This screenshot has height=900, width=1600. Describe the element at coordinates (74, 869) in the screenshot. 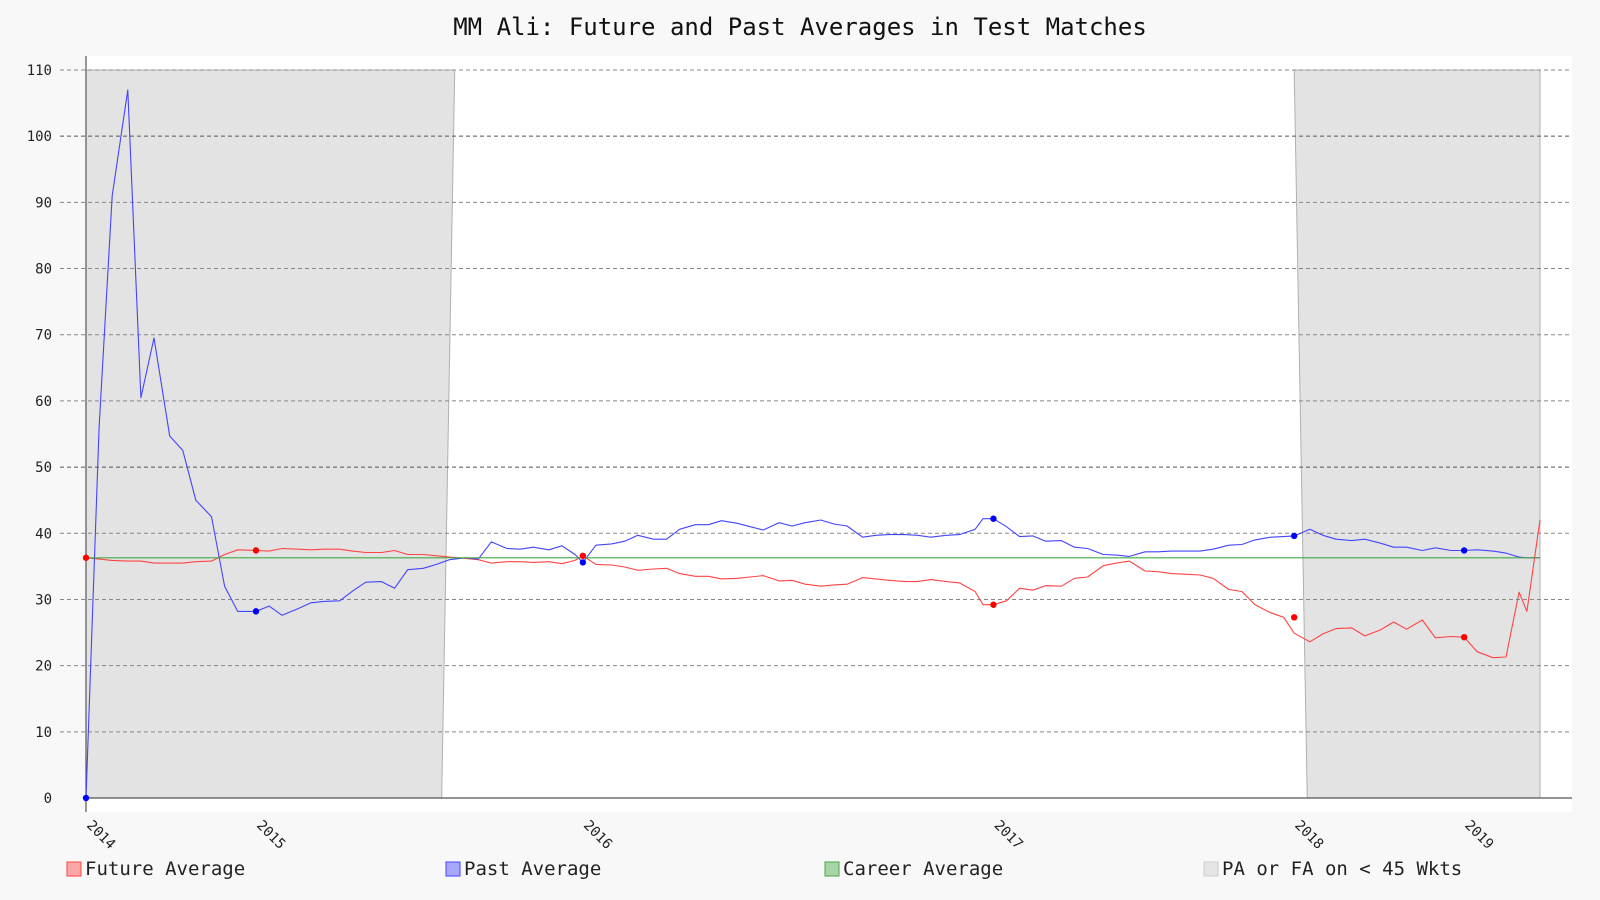

I see `legend-swatch-future-average` at that location.